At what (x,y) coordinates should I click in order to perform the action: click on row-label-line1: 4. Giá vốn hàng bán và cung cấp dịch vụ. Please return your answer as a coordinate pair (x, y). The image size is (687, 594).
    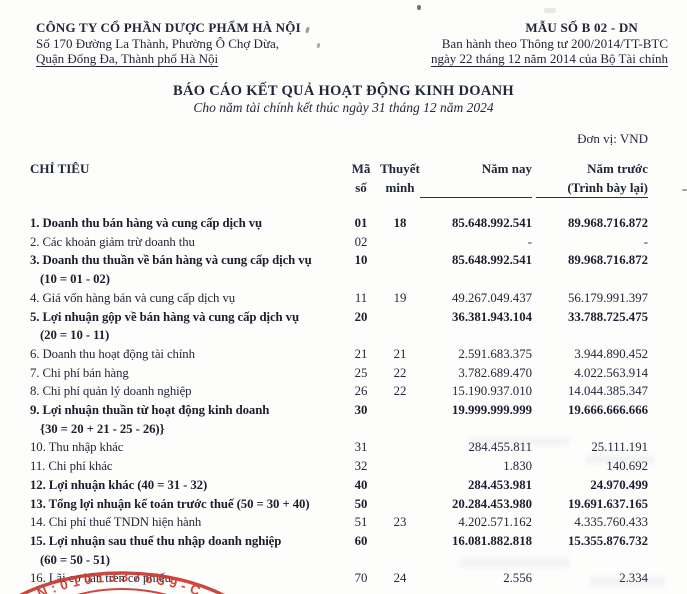
    Looking at the image, I should click on (133, 297).